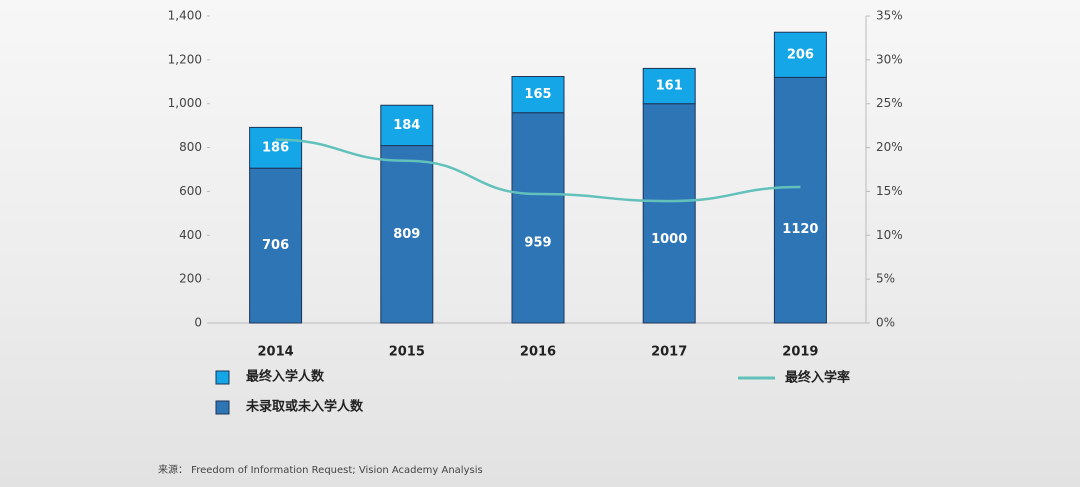  I want to click on y2-tick-label: 30%, so click(889, 59).